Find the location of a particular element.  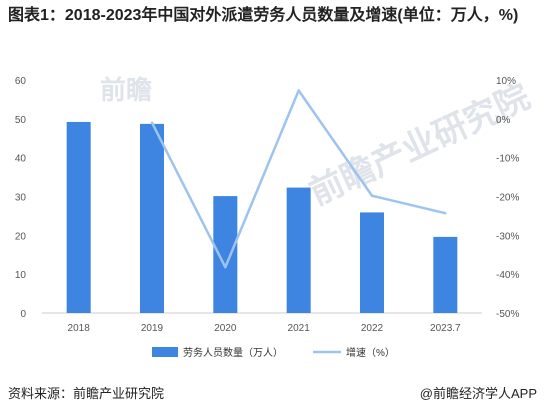

footer-app-credit: @前瞻经济学人APP is located at coordinates (478, 393).